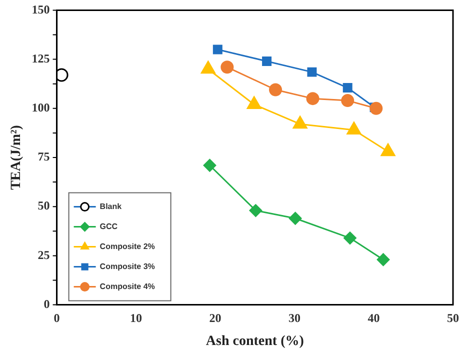  What do you see at coordinates (41, 9) in the screenshot?
I see `y-tick-label: 150` at bounding box center [41, 9].